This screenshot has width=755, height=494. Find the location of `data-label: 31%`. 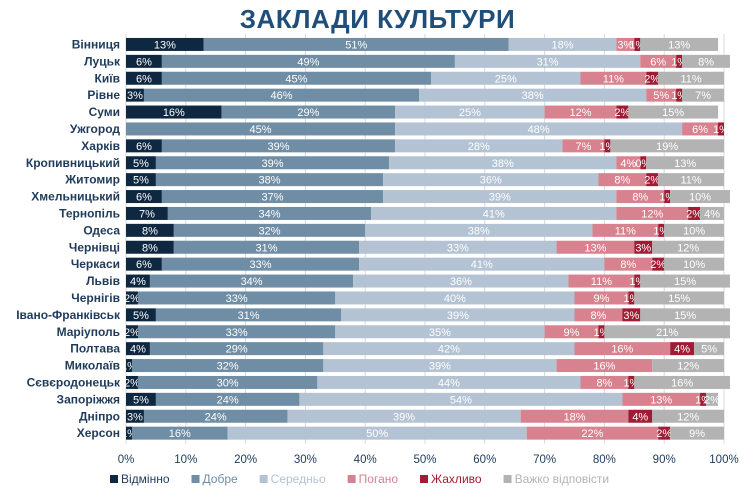

data-label: 31% is located at coordinates (548, 62).